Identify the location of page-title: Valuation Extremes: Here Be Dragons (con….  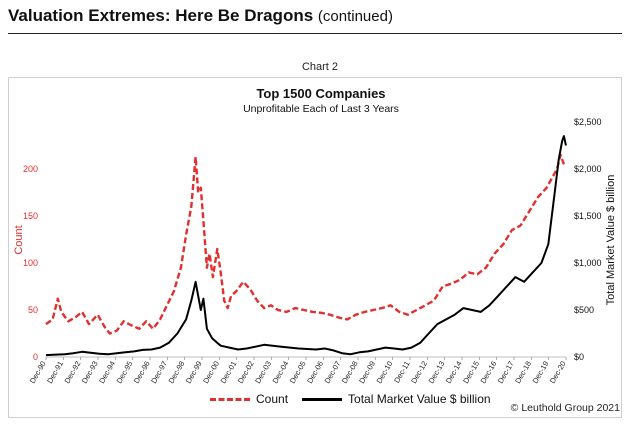
(200, 16).